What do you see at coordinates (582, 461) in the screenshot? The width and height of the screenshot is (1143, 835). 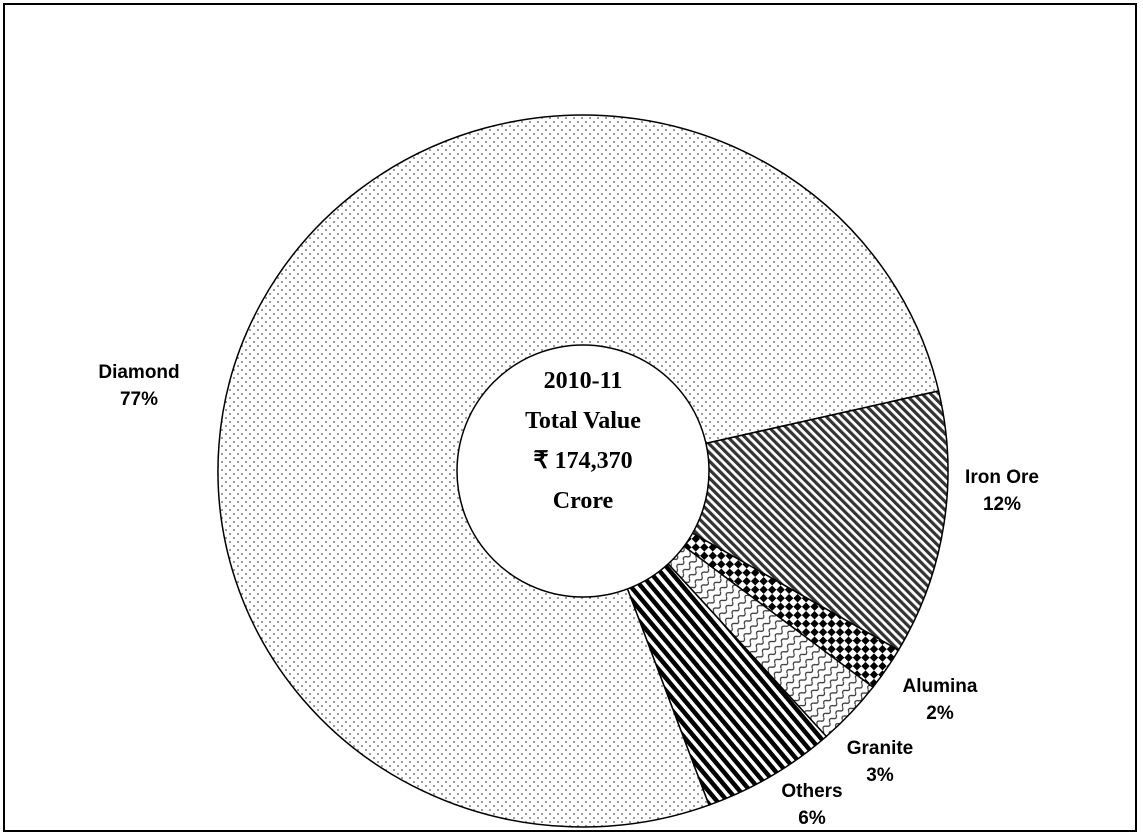 I see `center-line-3: ₹ 174,370` at bounding box center [582, 461].